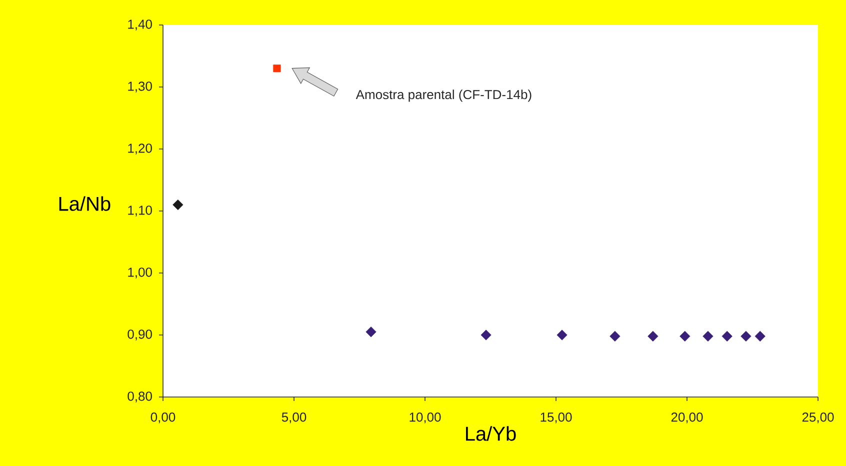 This screenshot has width=846, height=466. What do you see at coordinates (687, 418) in the screenshot?
I see `x-tick-label: 20,00` at bounding box center [687, 418].